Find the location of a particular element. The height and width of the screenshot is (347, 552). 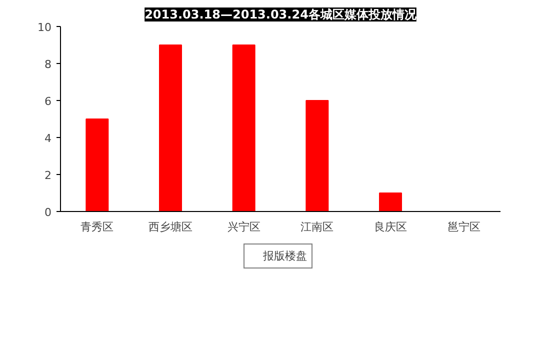

chart-title: 2013.03.18—2013.03.24各城区媒体投放情况 is located at coordinates (281, 15).